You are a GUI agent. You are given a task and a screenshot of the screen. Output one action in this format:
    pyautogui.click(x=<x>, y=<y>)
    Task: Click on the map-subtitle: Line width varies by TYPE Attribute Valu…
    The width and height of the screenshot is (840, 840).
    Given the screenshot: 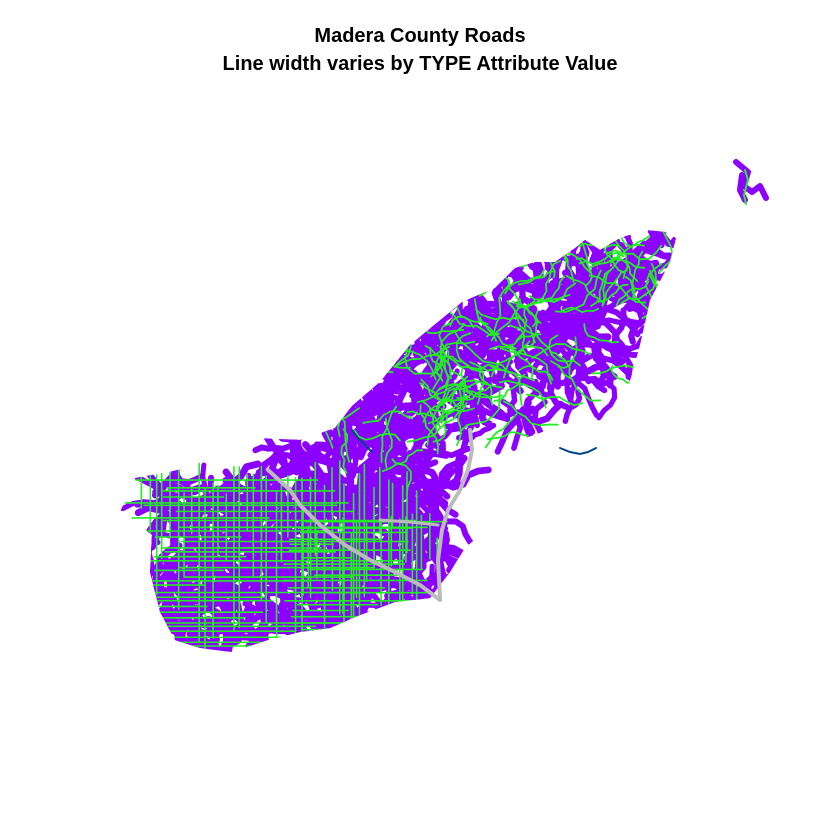 What is the action you would take?
    pyautogui.click(x=420, y=64)
    